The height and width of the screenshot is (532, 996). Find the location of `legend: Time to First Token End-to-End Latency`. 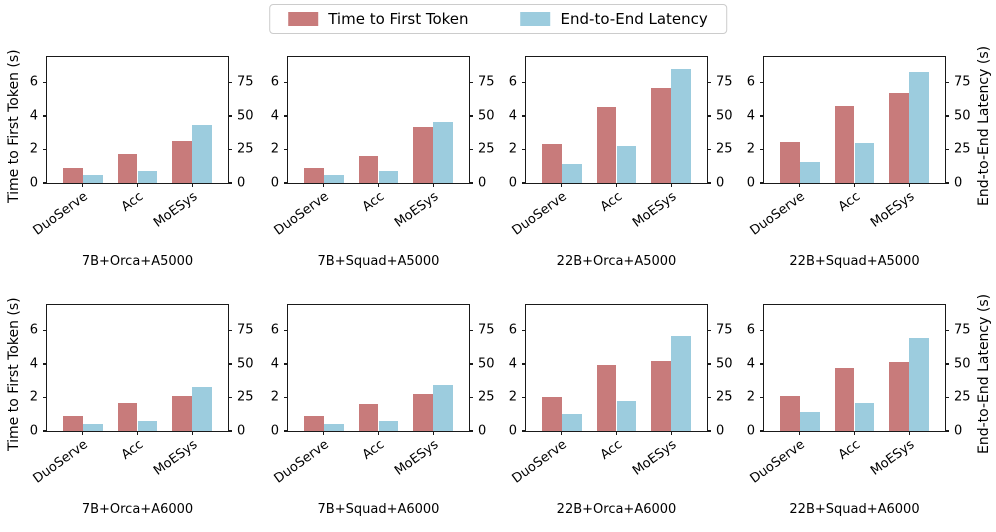

legend: Time to First Token End-to-End Latency is located at coordinates (498, 19).